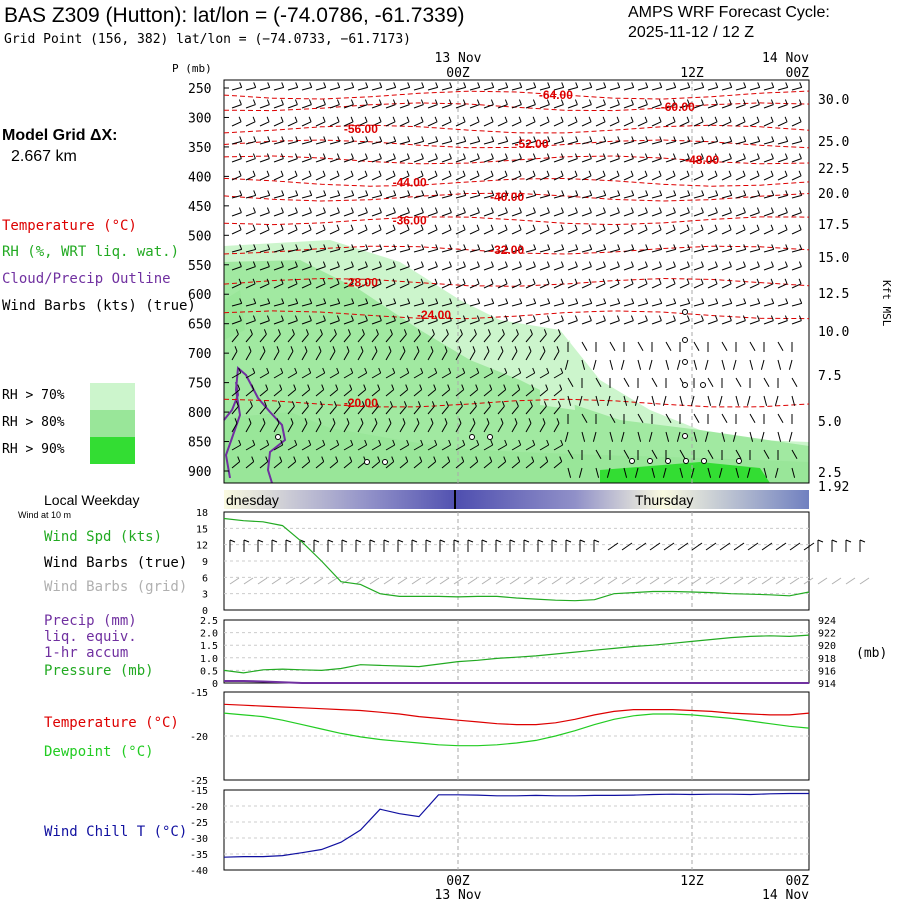  I want to click on temperature-line, so click(516, 714).